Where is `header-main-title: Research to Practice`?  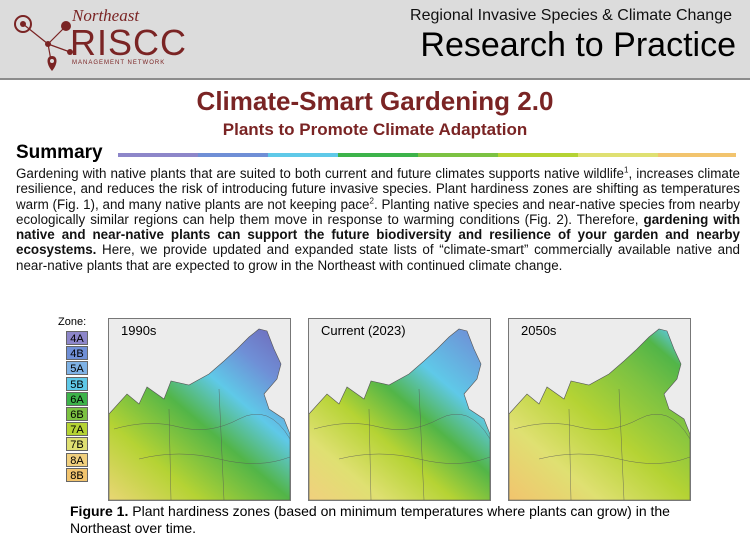 header-main-title: Research to Practice is located at coordinates (578, 45).